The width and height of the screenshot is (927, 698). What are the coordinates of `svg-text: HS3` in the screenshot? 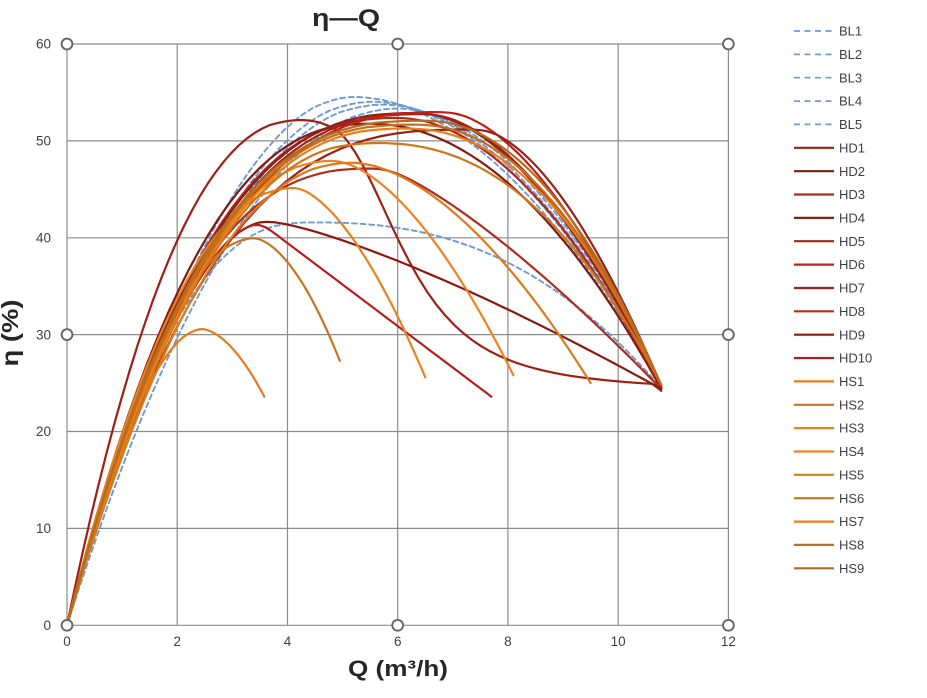 It's located at (851, 428).